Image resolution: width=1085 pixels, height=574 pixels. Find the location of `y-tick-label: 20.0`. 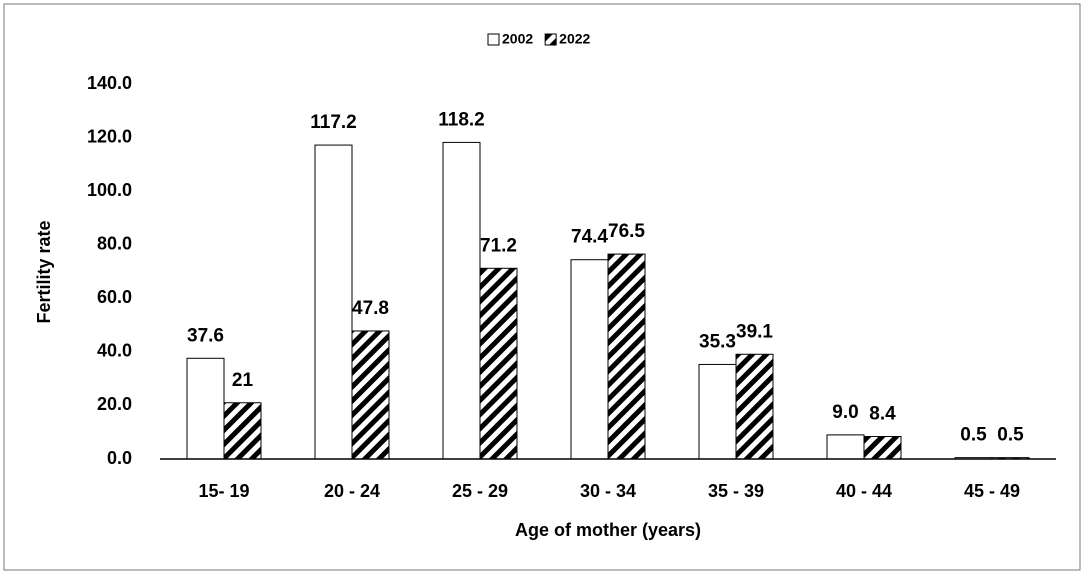

y-tick-label: 20.0 is located at coordinates (114, 404).